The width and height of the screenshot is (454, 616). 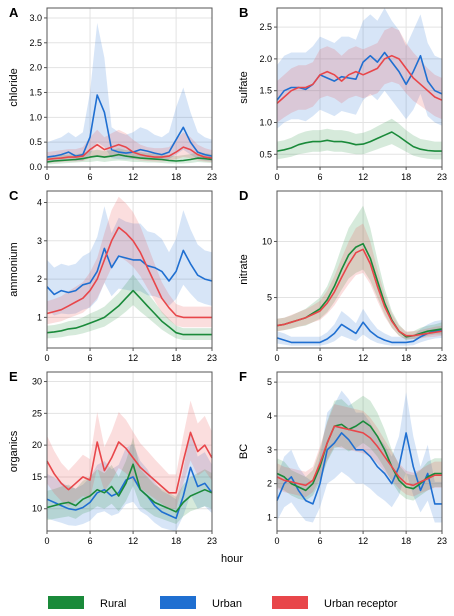 What do you see at coordinates (113, 604) in the screenshot?
I see `legend-label-rural: Rural` at bounding box center [113, 604].